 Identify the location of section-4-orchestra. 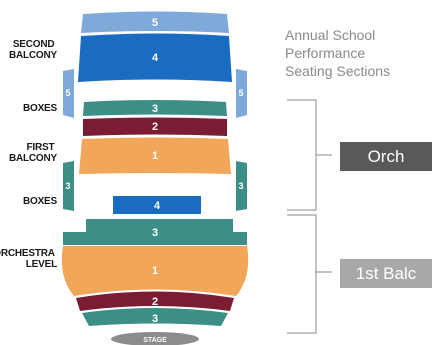
(157, 205).